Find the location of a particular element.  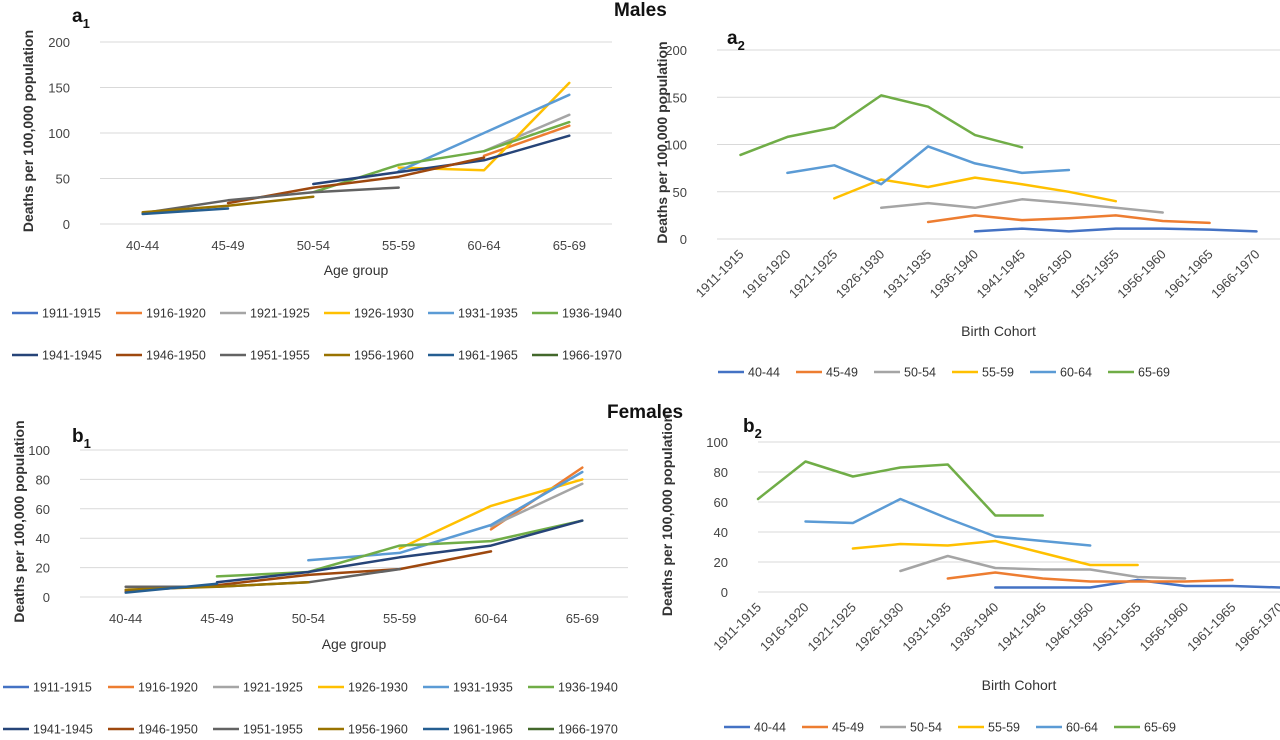

series-line-1931-1935 is located at coordinates (445, 516).